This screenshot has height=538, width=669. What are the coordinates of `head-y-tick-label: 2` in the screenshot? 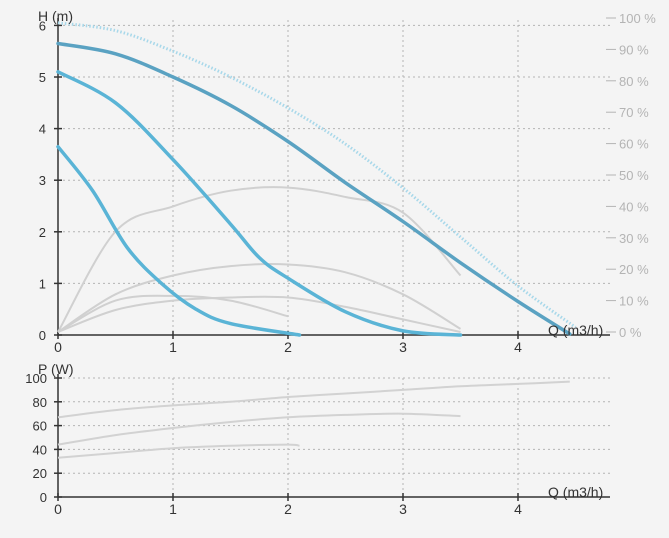 It's located at (42, 232).